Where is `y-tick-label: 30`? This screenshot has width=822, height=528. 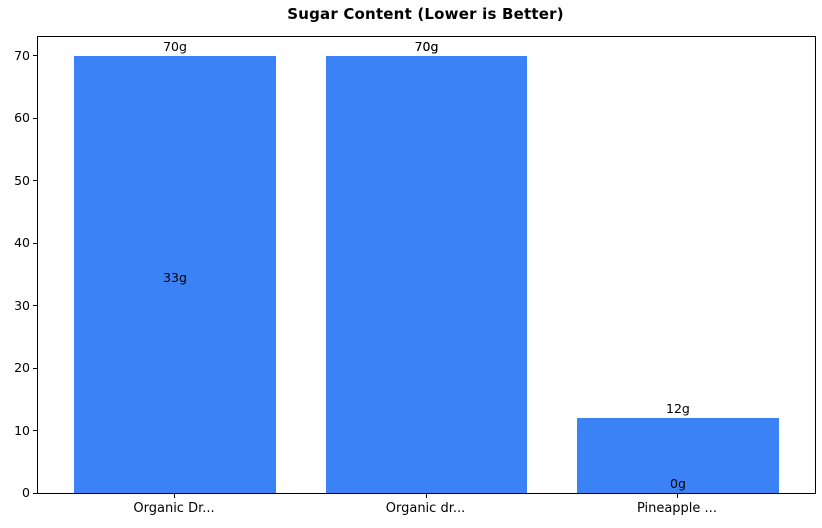 y-tick-label: 30 is located at coordinates (22, 305).